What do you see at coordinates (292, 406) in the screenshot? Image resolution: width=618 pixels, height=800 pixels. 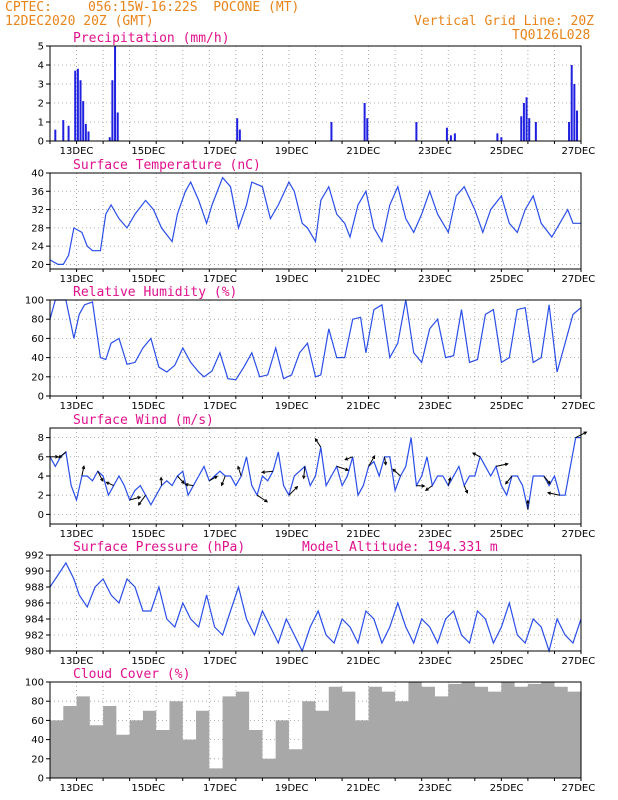 I see `humidity-xtick-label: 19DEC` at bounding box center [292, 406].